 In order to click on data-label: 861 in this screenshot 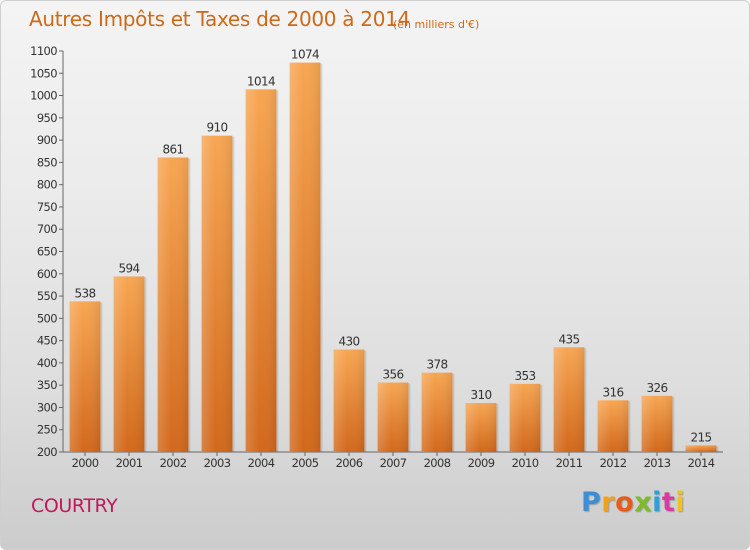, I will do `click(172, 149)`.